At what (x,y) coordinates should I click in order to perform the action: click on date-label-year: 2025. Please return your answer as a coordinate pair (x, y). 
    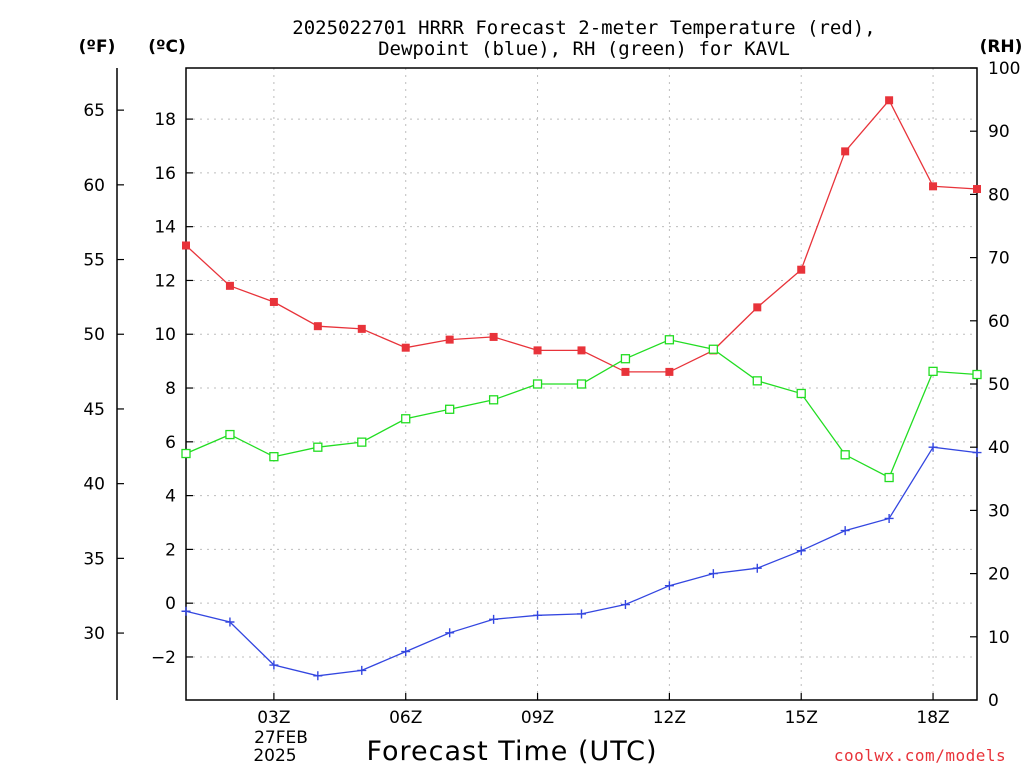
    Looking at the image, I should click on (274, 756).